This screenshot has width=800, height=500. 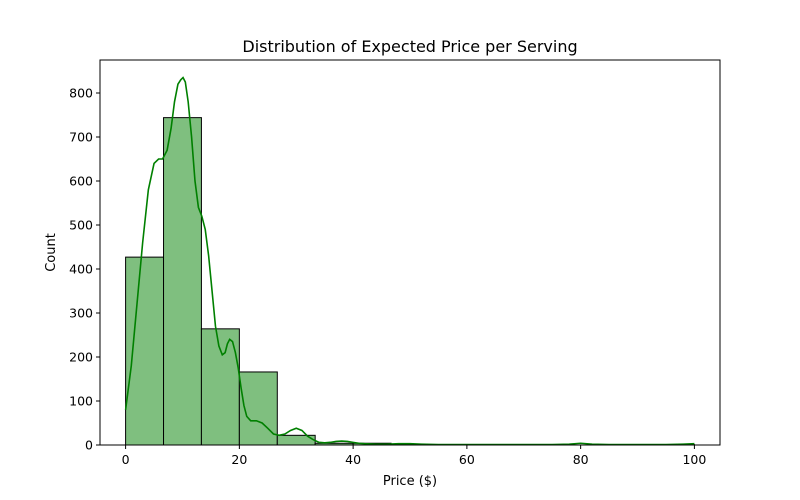 I want to click on y-axis: 0 100 200 300 400 500 600 700 800, so click(x=84, y=269).